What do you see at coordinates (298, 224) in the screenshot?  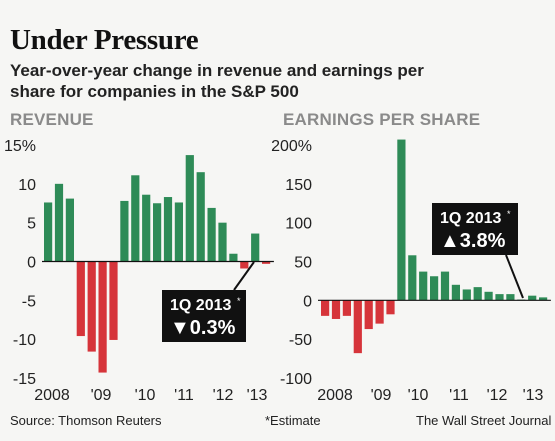 I see `y-tick-label: 100` at bounding box center [298, 224].